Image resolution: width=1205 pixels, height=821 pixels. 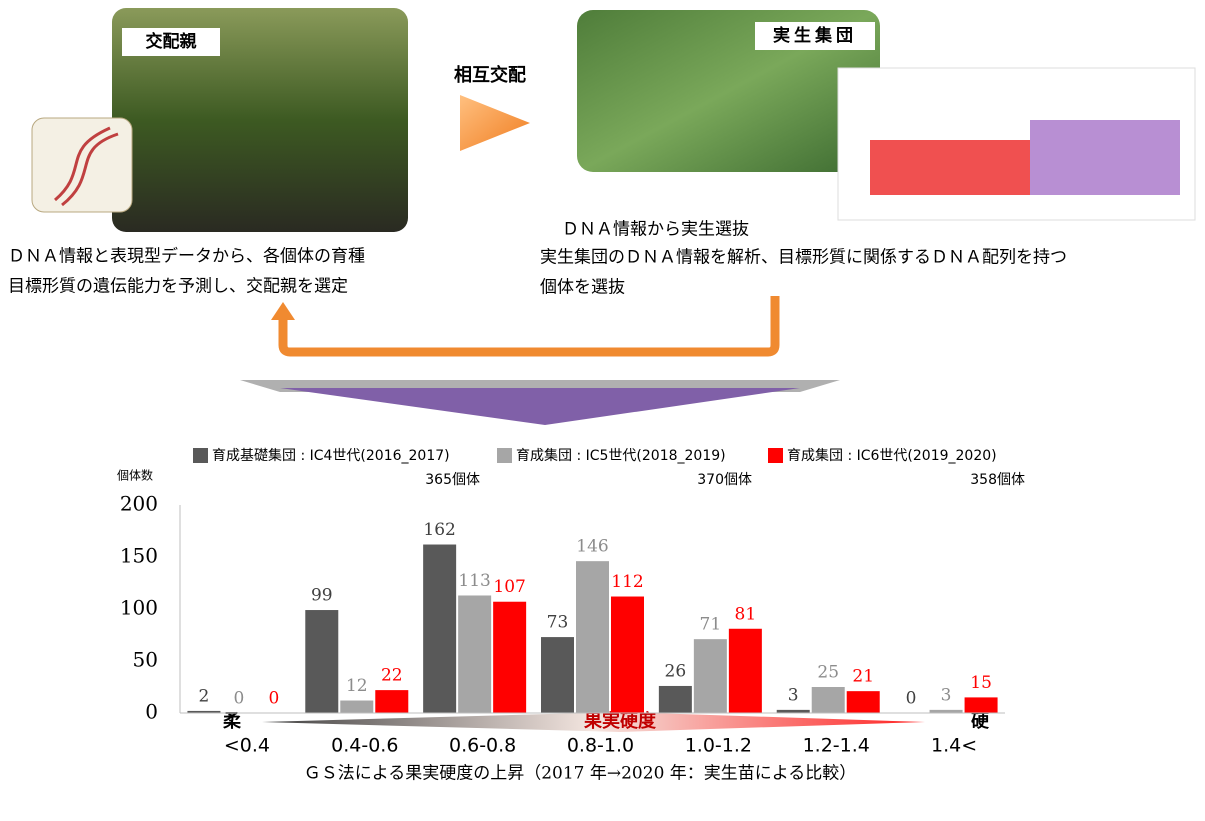 I want to click on y-tick-label: 200, so click(x=139, y=504).